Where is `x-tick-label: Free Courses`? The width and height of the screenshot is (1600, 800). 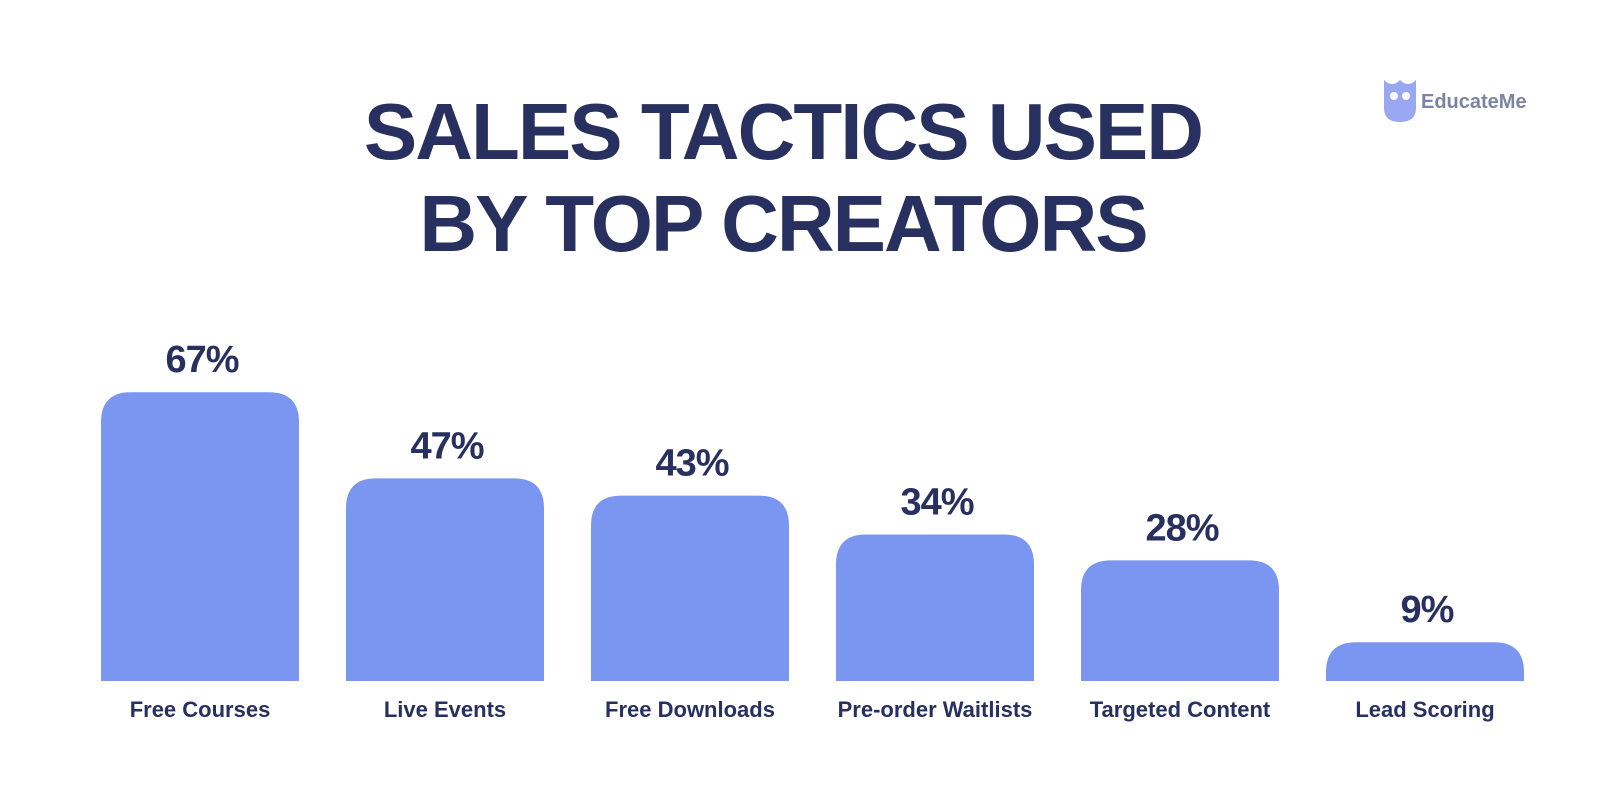 x-tick-label: Free Courses is located at coordinates (200, 709).